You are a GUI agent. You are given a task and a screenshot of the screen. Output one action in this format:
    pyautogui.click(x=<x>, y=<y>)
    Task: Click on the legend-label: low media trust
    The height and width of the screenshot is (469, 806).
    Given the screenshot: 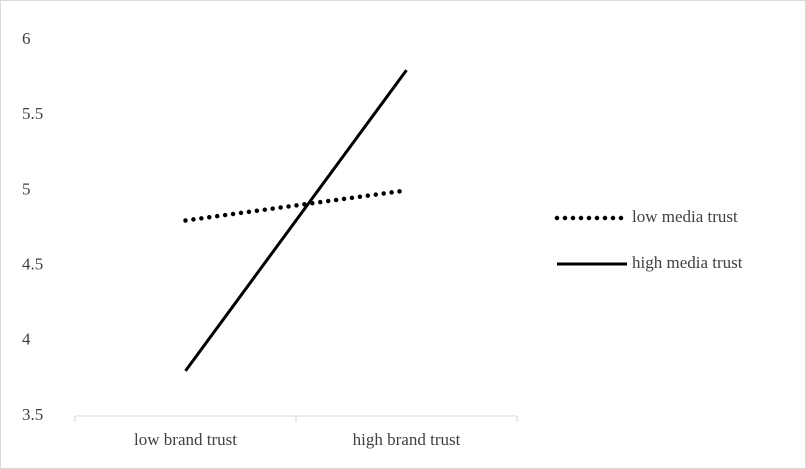 What is the action you would take?
    pyautogui.click(x=685, y=216)
    